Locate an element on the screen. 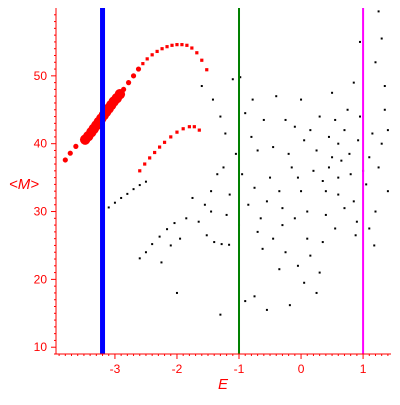 This screenshot has height=405, width=400. x-axis-title: E is located at coordinates (223, 384).